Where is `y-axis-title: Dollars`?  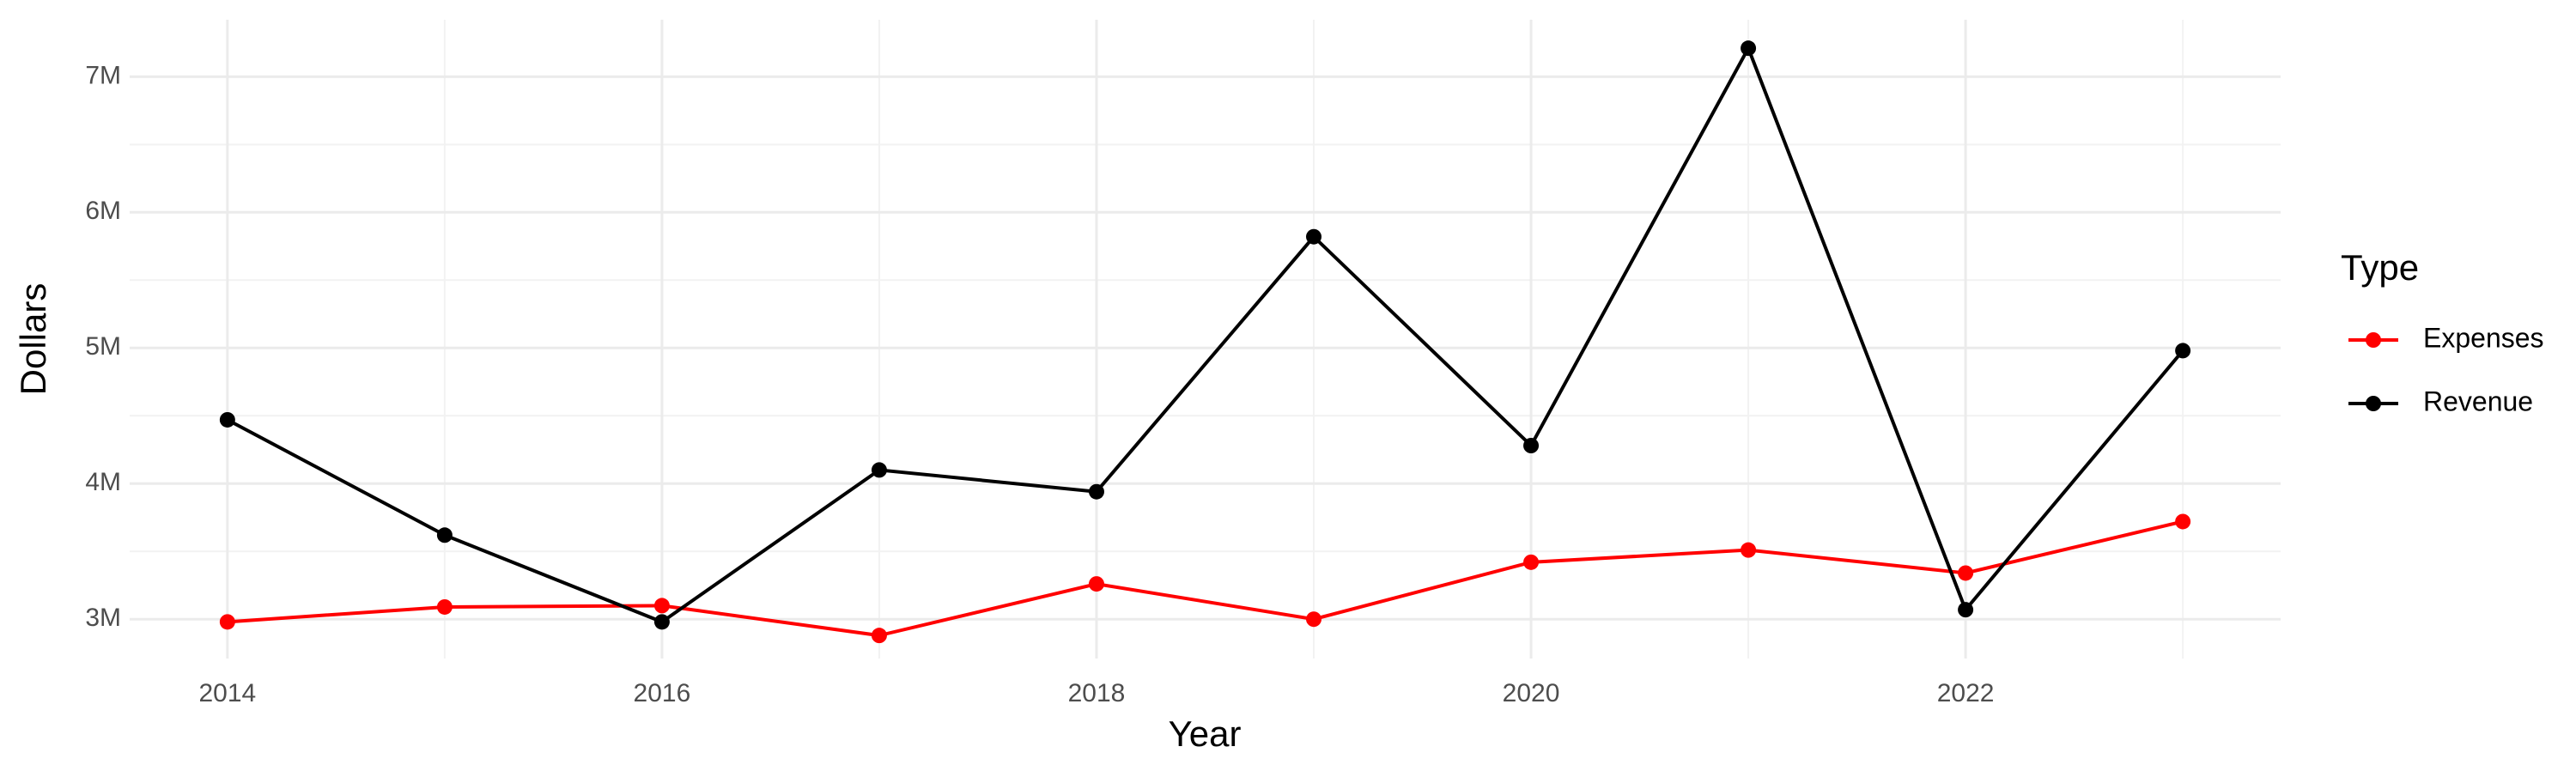
y-axis-title: Dollars is located at coordinates (33, 339).